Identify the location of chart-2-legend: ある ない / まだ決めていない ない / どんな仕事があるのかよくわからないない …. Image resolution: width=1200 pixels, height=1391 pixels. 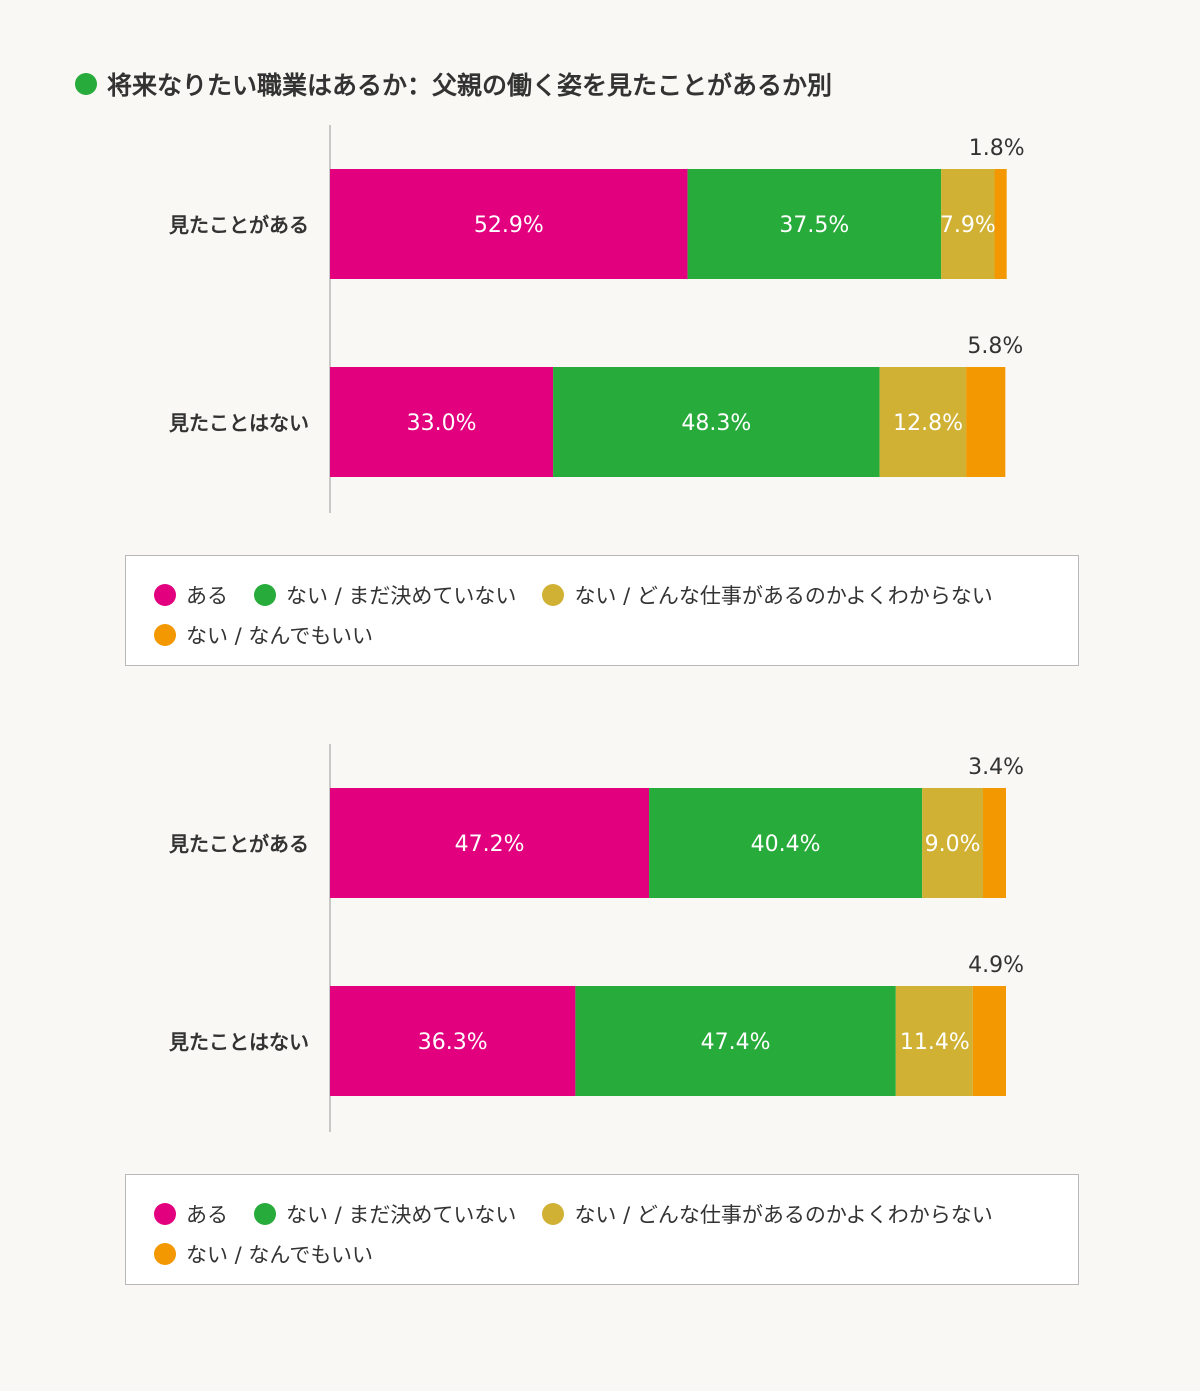
(602, 1229).